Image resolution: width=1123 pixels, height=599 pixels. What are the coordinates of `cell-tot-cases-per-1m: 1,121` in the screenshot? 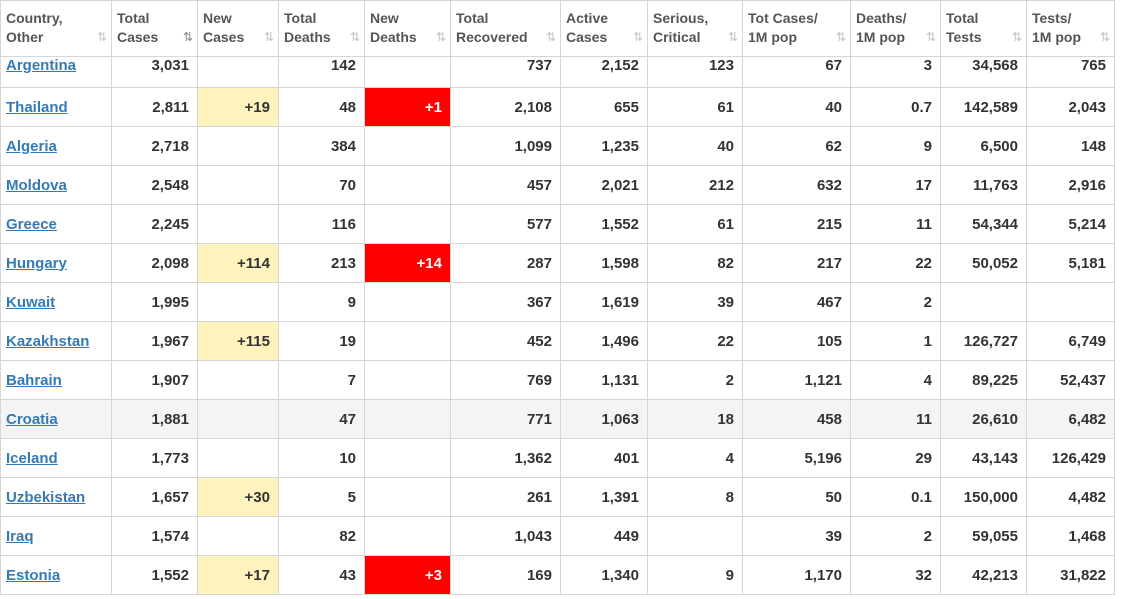 It's located at (796, 380).